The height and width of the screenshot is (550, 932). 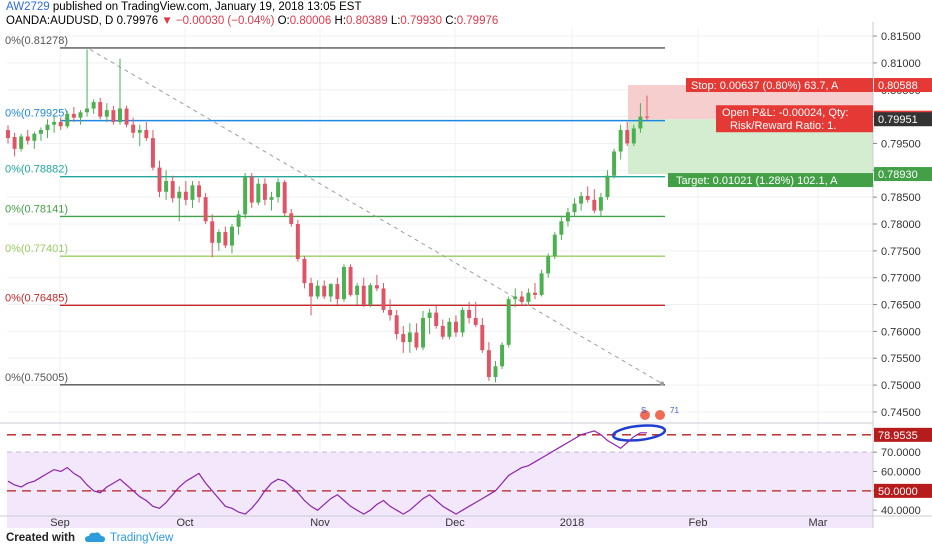 I want to click on time-label: 2018, so click(x=572, y=522).